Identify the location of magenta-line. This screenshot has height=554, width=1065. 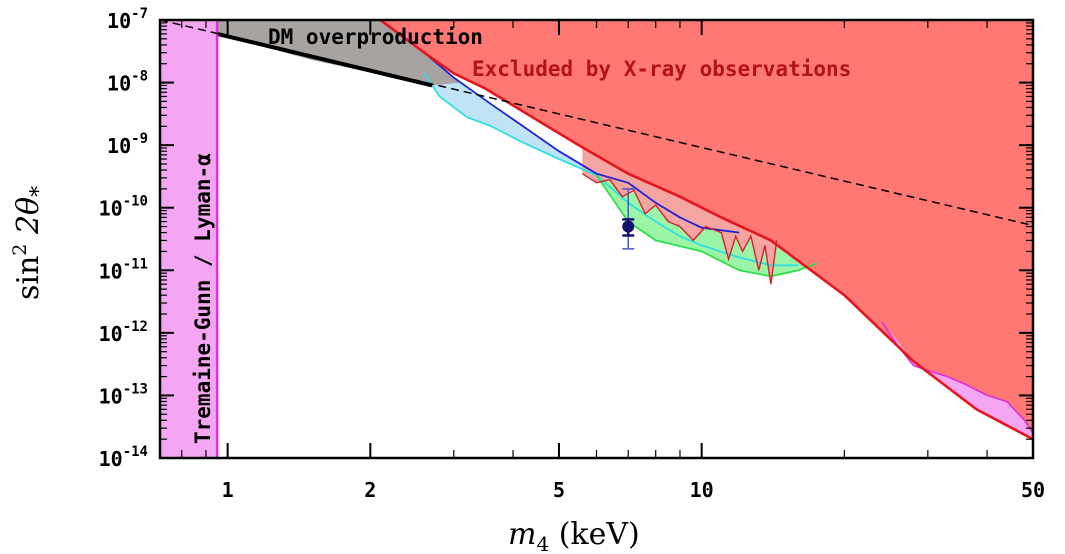
(957, 377).